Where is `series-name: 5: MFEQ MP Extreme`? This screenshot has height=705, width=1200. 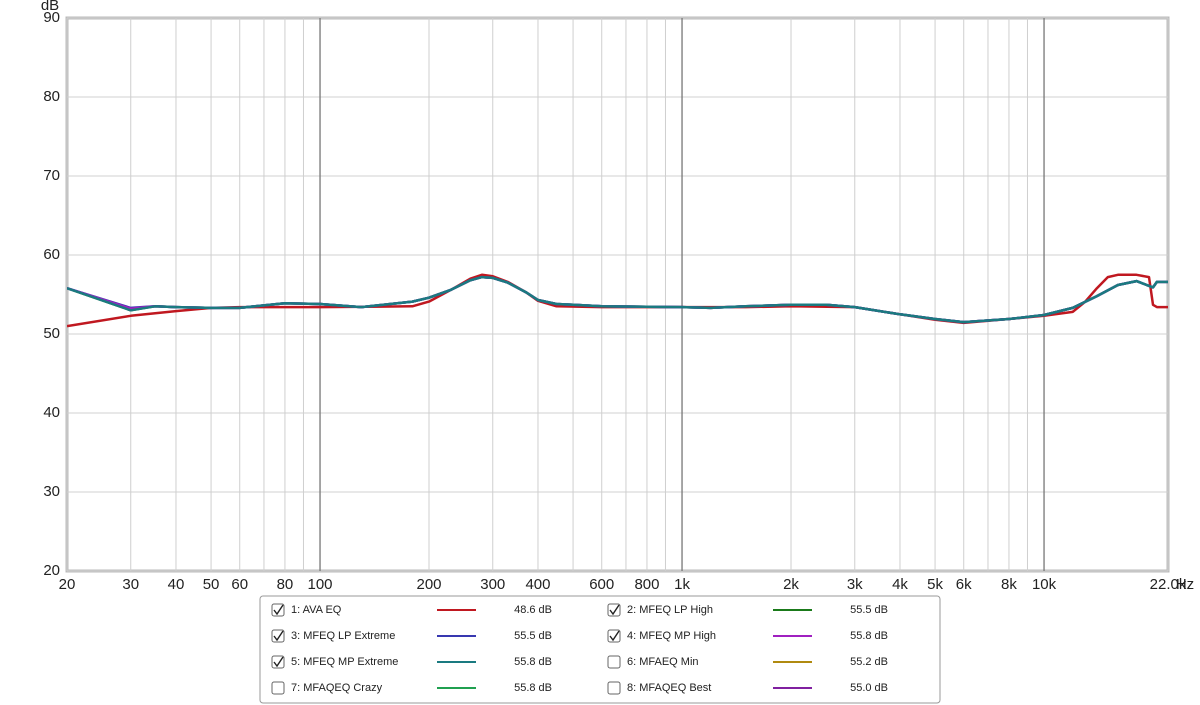
series-name: 5: MFEQ MP Extreme is located at coordinates (344, 662).